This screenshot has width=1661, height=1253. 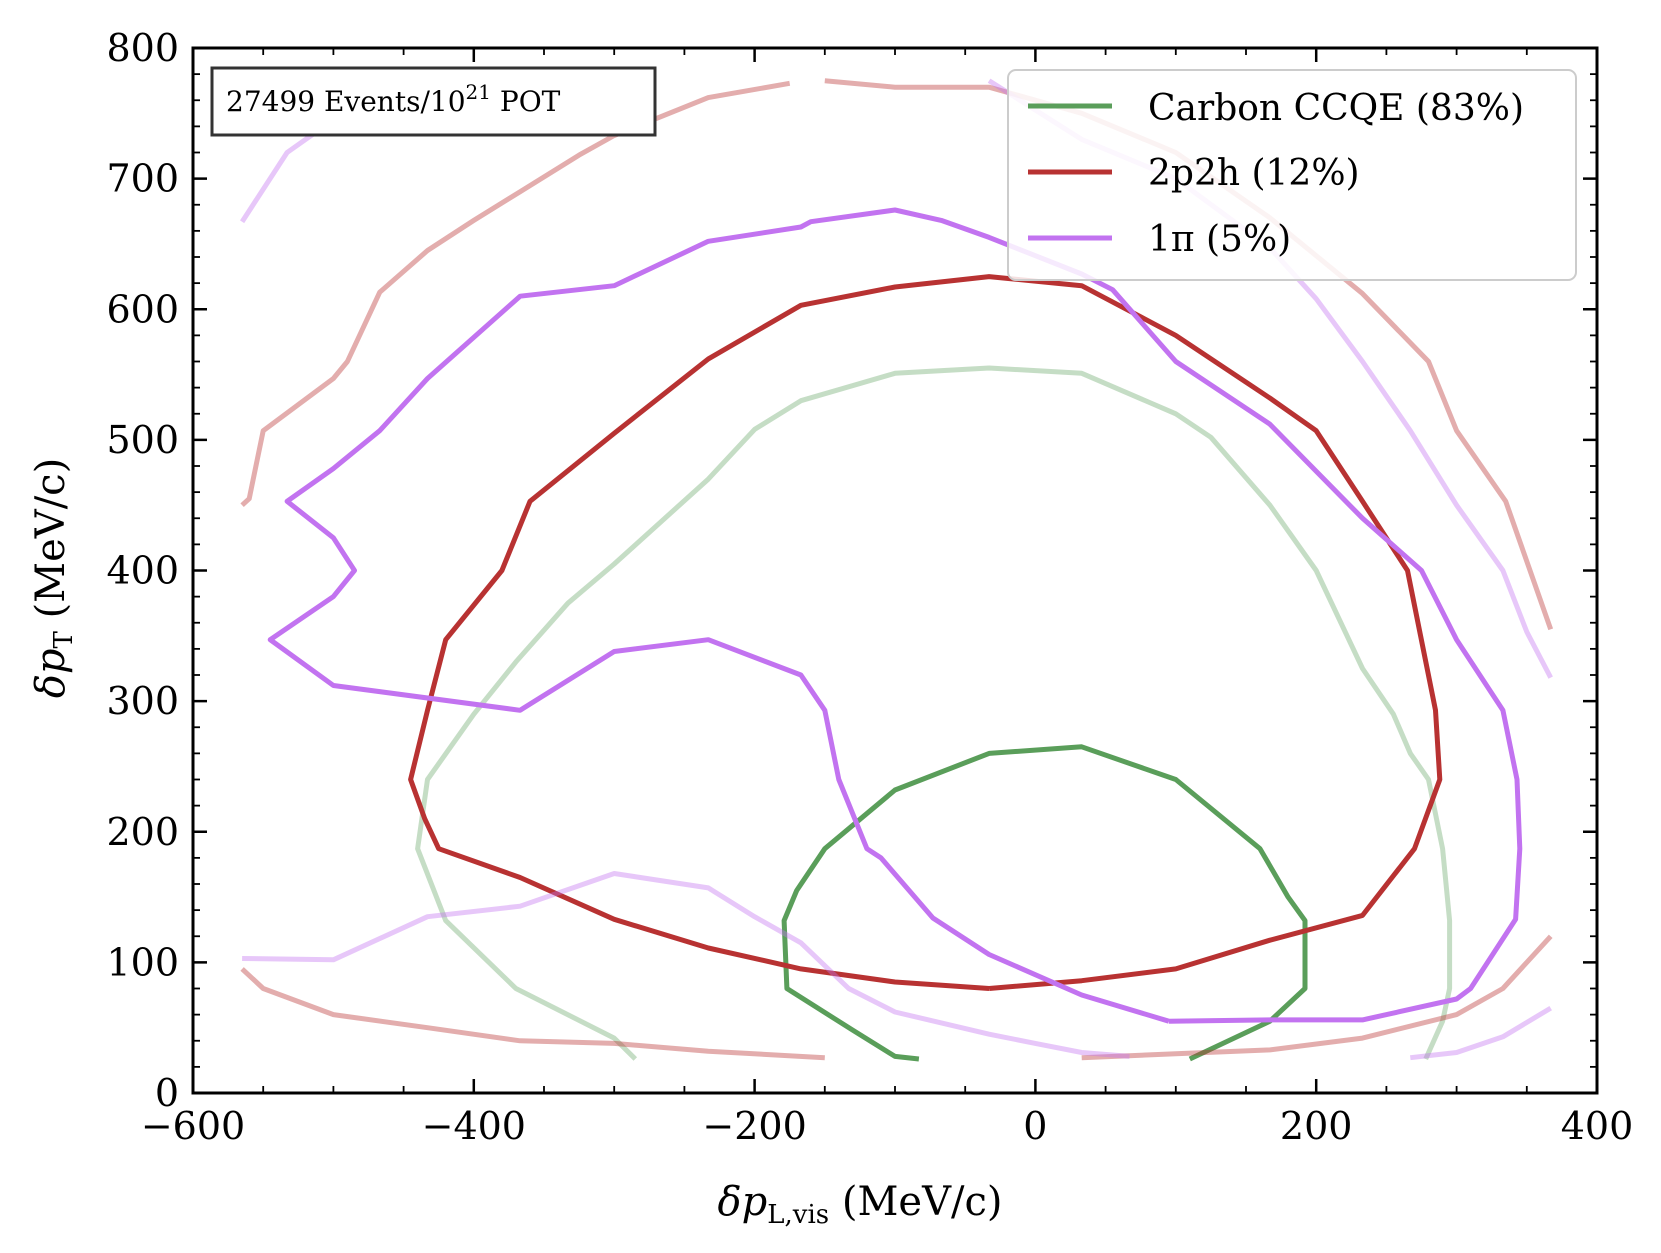 I want to click on x-tick-label: 0, so click(x=1035, y=1126).